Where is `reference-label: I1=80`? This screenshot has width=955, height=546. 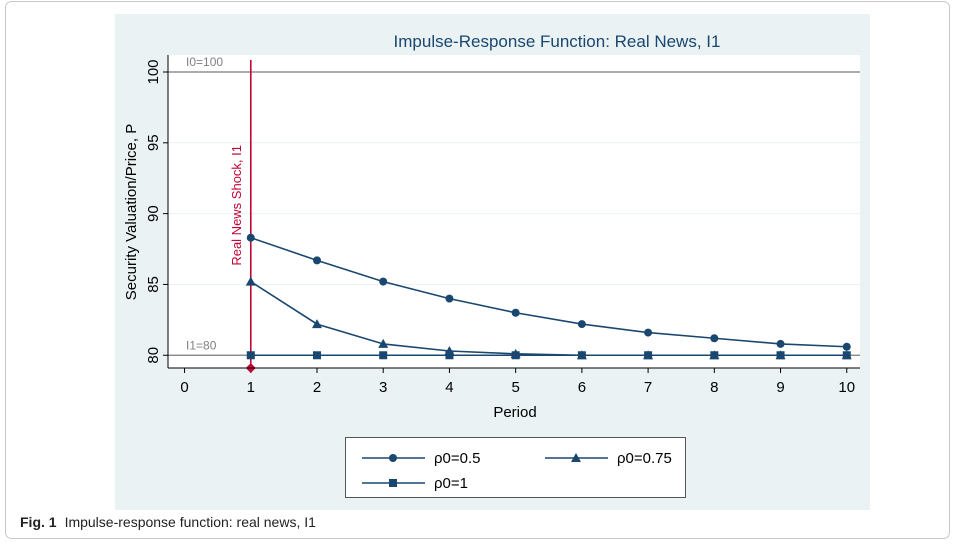 reference-label: I1=80 is located at coordinates (201, 345).